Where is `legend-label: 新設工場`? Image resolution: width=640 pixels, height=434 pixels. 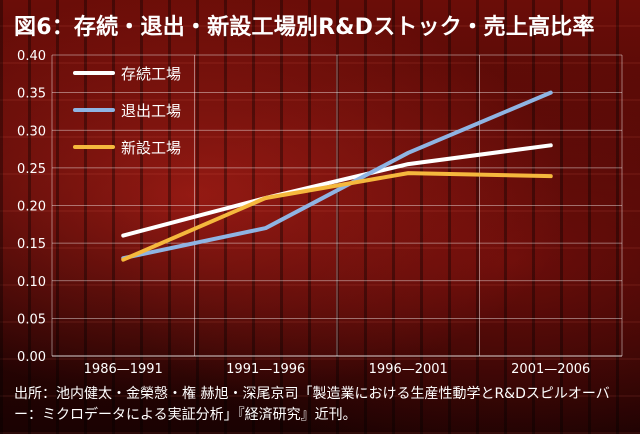
legend-label: 新設工場 is located at coordinates (151, 148).